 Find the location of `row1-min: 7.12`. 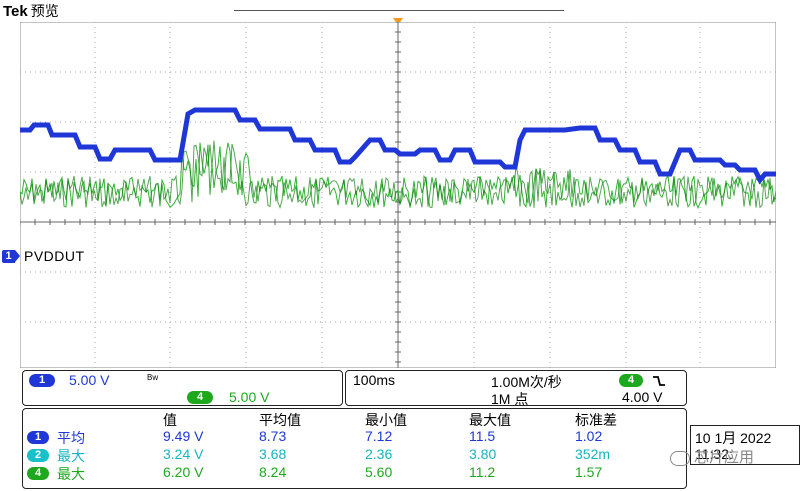

row1-min: 7.12 is located at coordinates (379, 436).